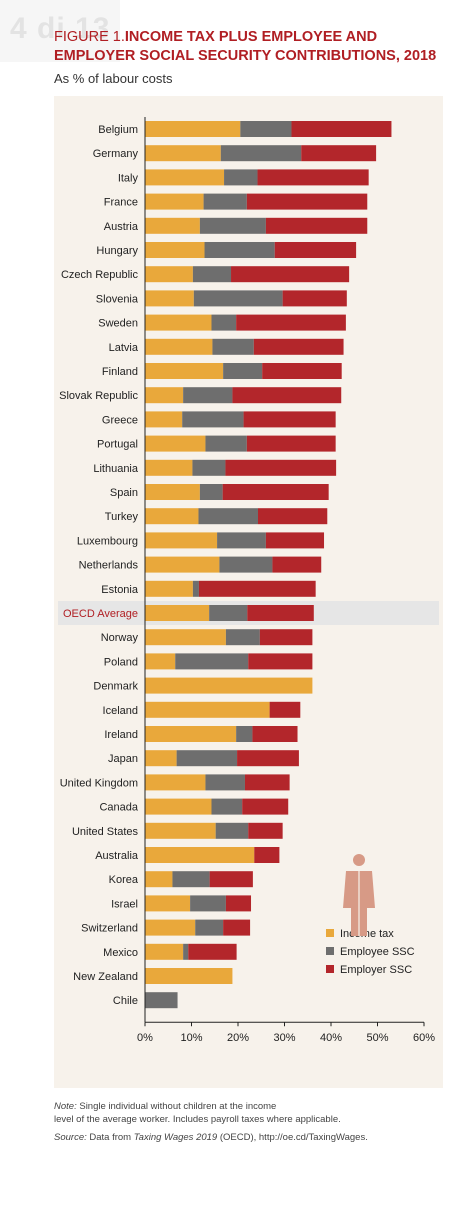 The image size is (466, 1207). I want to click on bar-united-kingdom-employer-ssc, so click(267, 782).